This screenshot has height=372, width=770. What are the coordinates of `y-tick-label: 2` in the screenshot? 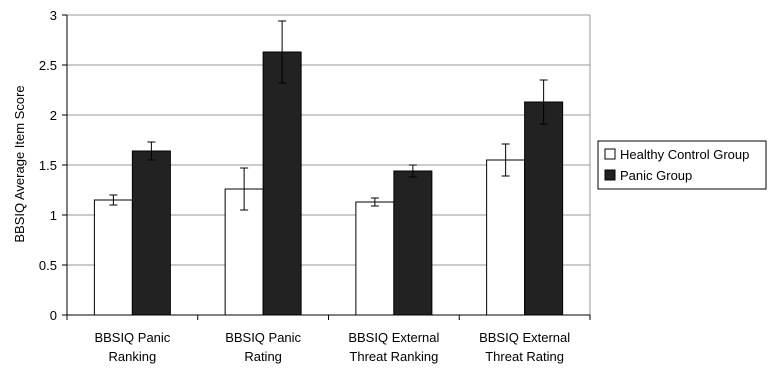 It's located at (53, 115).